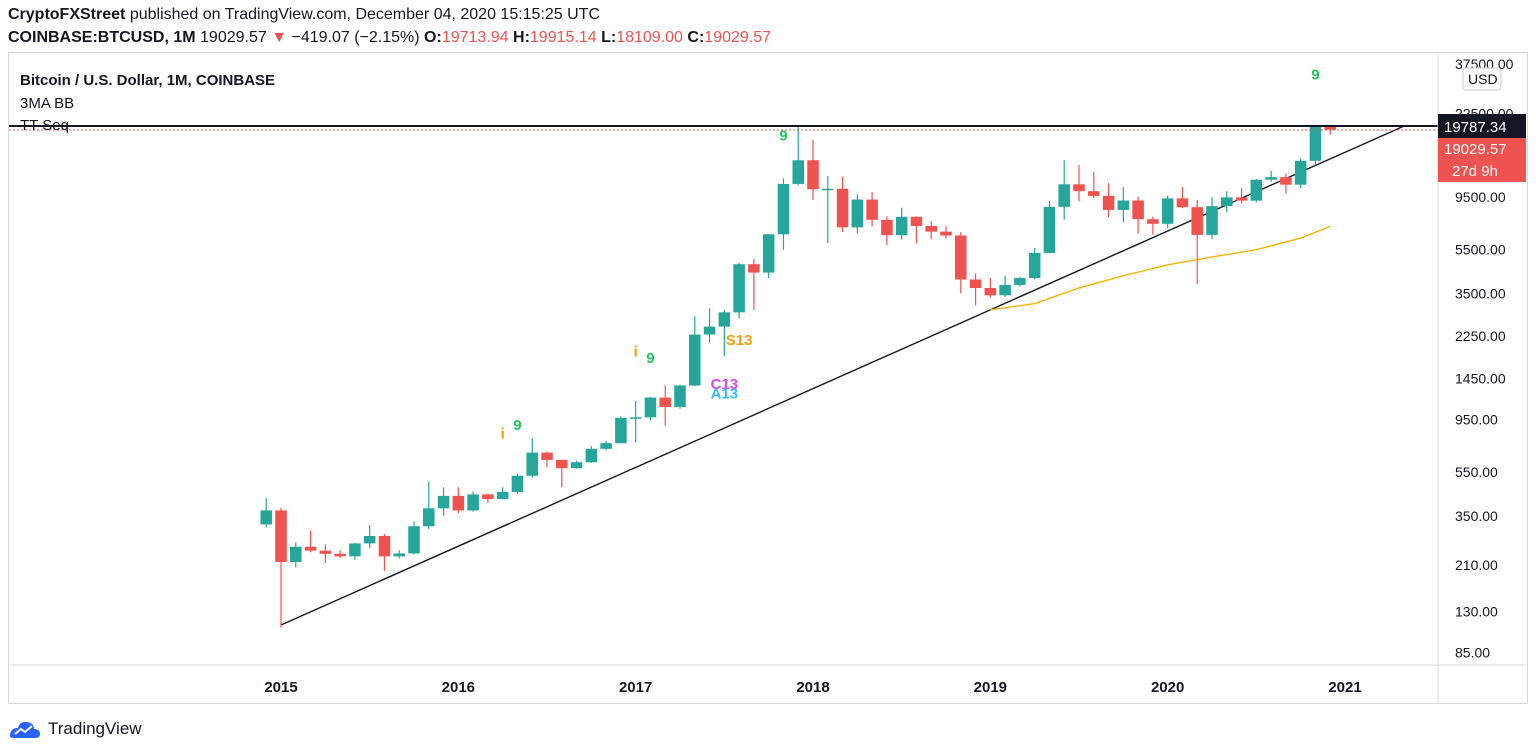 The height and width of the screenshot is (753, 1536). Describe the element at coordinates (521, 37) in the screenshot. I see `high-label: H:` at that location.